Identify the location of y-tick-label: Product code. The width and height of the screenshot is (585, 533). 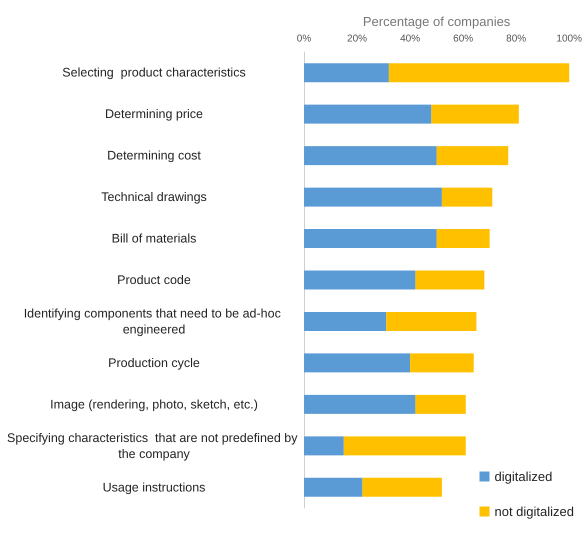
(154, 280).